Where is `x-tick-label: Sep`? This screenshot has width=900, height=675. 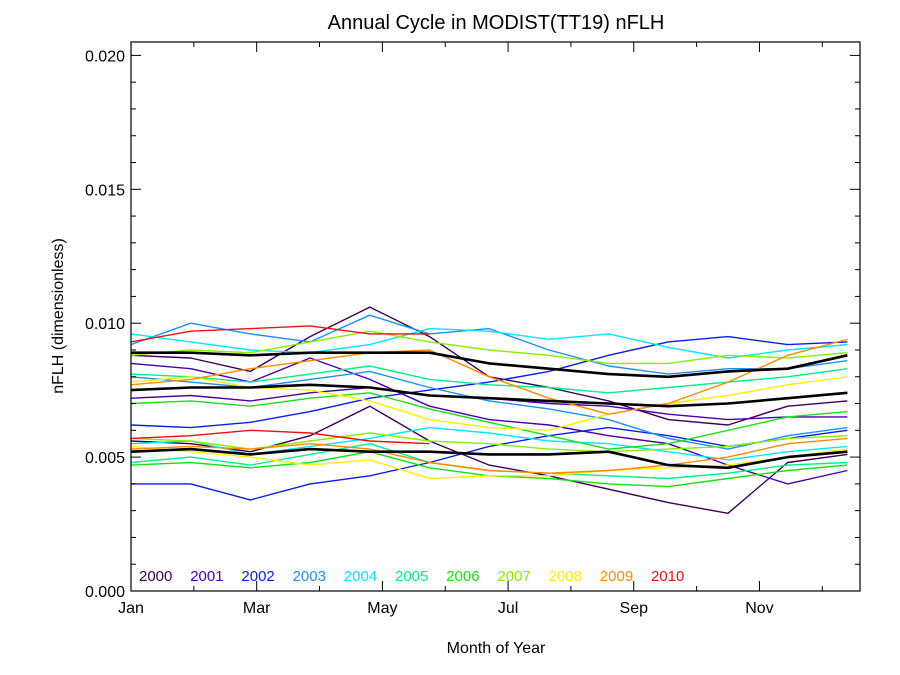 x-tick-label: Sep is located at coordinates (634, 608).